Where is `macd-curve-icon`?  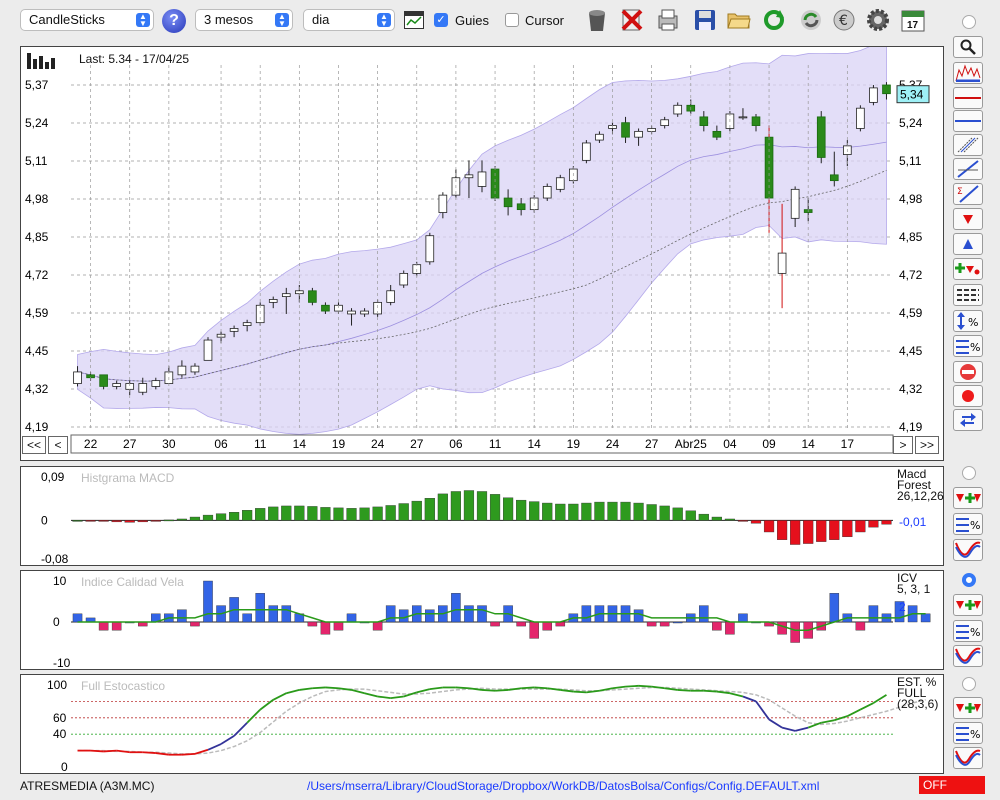
macd-curve-icon is located at coordinates (968, 550).